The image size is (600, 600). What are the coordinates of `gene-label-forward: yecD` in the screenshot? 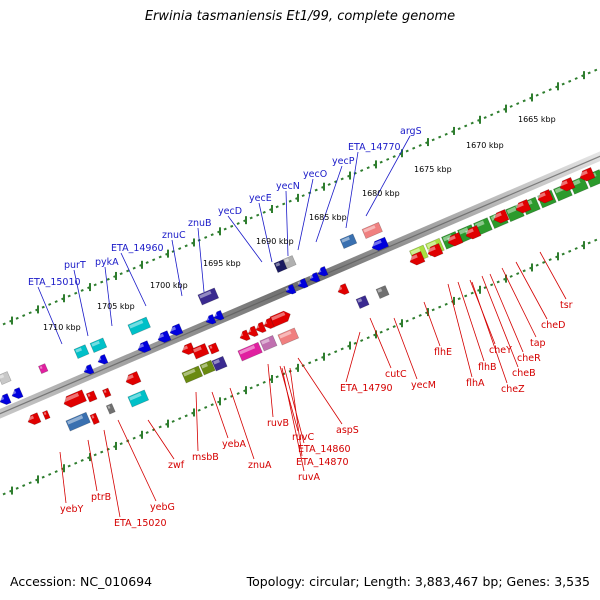 It's located at (230, 211).